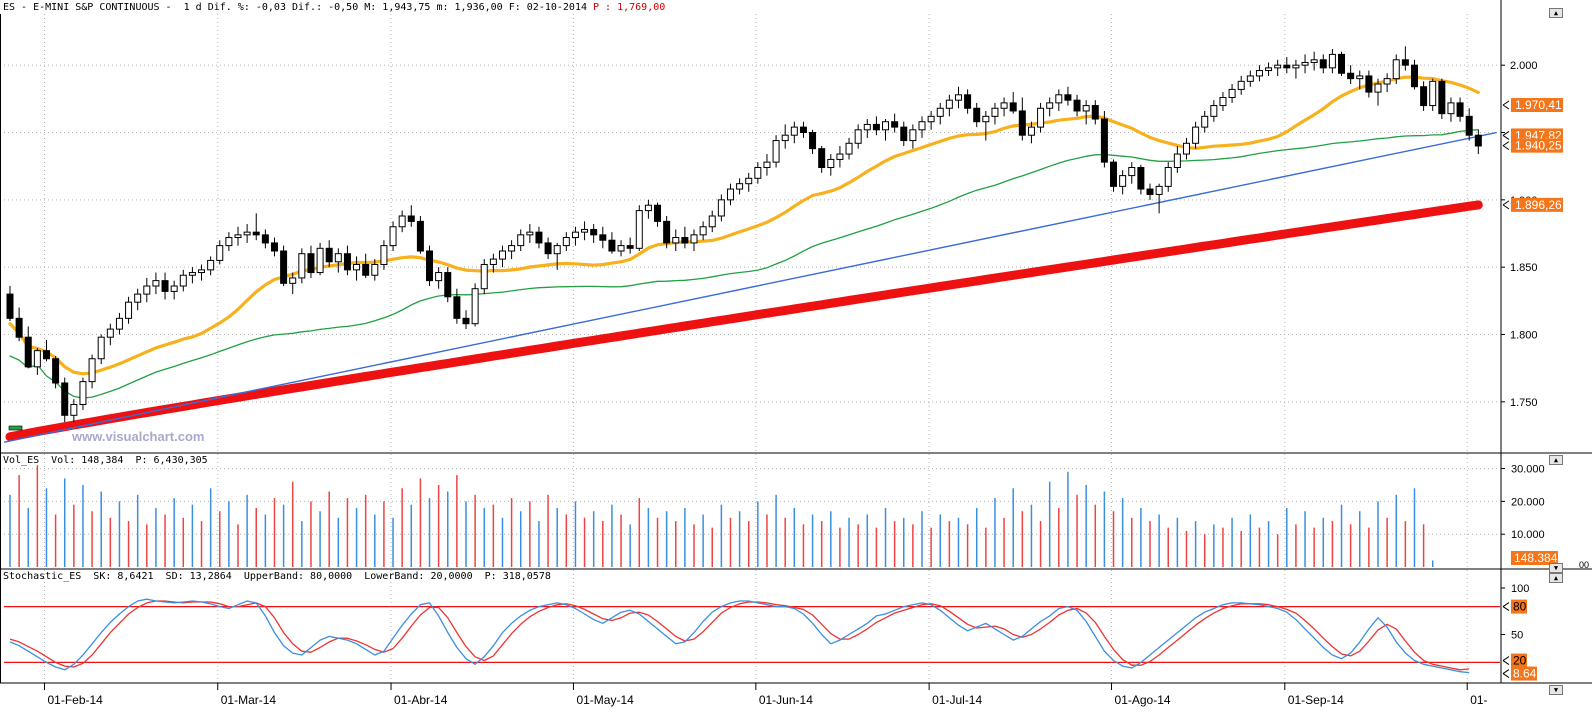 The width and height of the screenshot is (1592, 721). Describe the element at coordinates (1556, 13) in the screenshot. I see `scroll-up-button-price: ▲` at that location.